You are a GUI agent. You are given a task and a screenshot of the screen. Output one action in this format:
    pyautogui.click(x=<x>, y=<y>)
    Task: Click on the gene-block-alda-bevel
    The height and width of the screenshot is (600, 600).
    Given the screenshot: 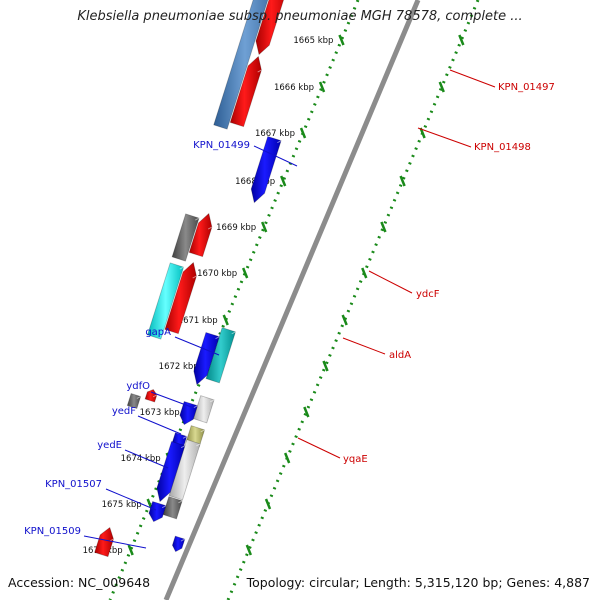 What is the action you would take?
    pyautogui.click(x=181, y=268)
    